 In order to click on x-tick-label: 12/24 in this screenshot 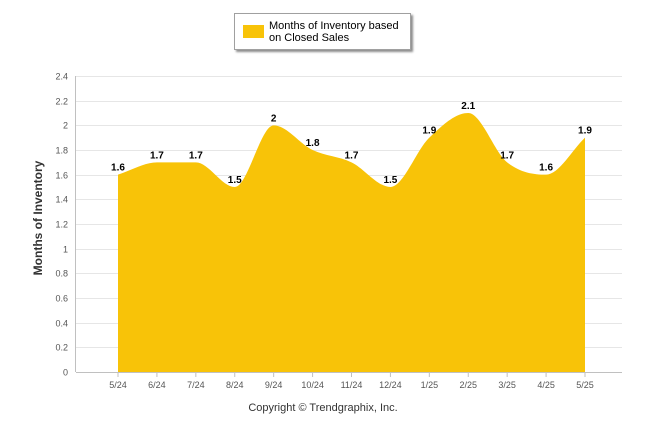, I will do `click(390, 385)`.